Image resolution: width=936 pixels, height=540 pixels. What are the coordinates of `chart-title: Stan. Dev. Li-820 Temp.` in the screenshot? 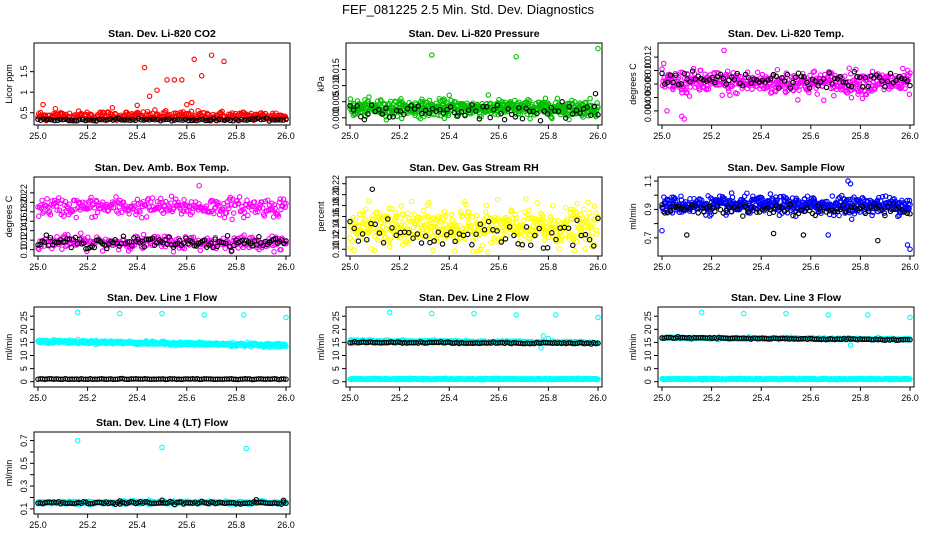 It's located at (786, 34).